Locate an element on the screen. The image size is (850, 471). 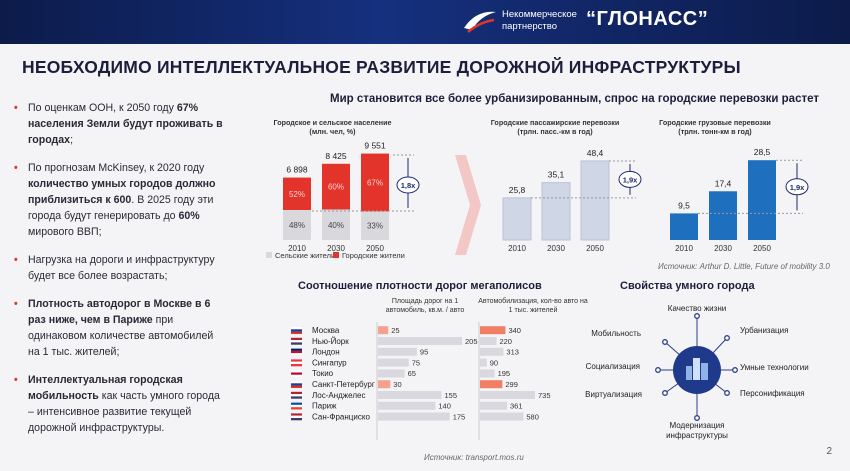
city-label: Москва is located at coordinates (326, 330).